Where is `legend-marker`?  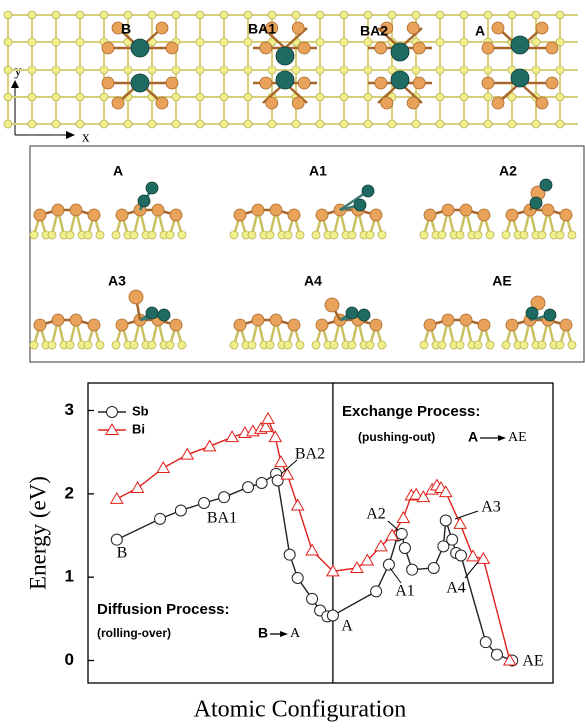
legend-marker is located at coordinates (112, 412).